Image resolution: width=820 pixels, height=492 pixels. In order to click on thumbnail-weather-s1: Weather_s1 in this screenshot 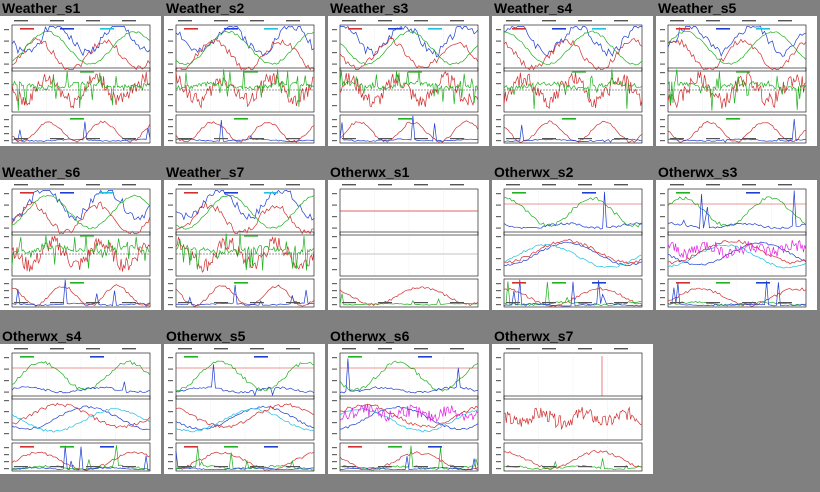, I will do `click(80, 73)`.